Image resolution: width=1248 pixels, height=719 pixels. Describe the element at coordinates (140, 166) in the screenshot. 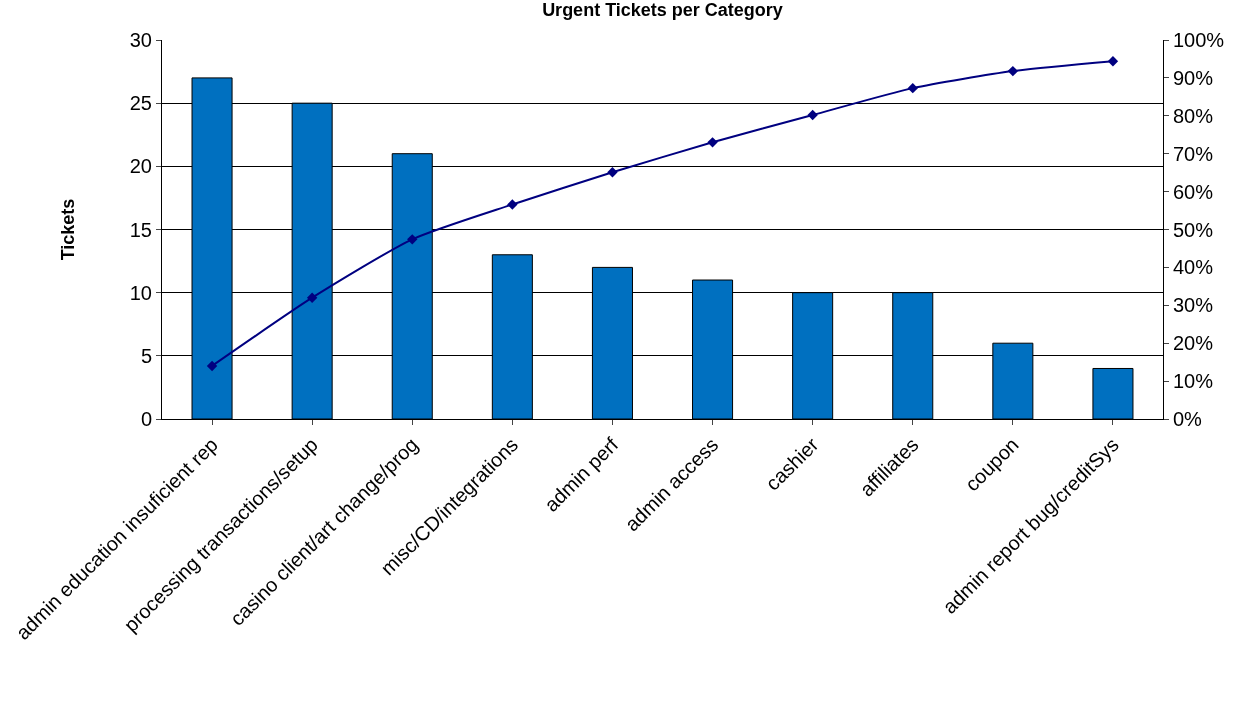

I see `y-tick-label: 20` at that location.